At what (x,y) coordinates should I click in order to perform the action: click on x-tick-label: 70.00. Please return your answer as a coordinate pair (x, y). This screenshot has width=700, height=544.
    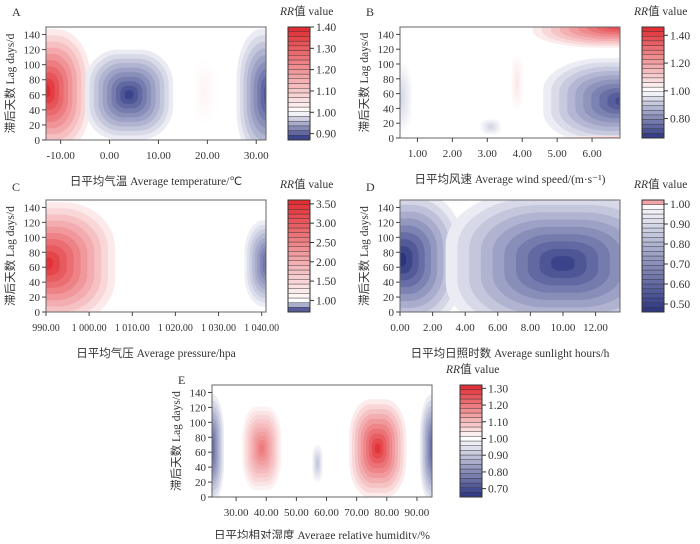
    Looking at the image, I should click on (356, 513).